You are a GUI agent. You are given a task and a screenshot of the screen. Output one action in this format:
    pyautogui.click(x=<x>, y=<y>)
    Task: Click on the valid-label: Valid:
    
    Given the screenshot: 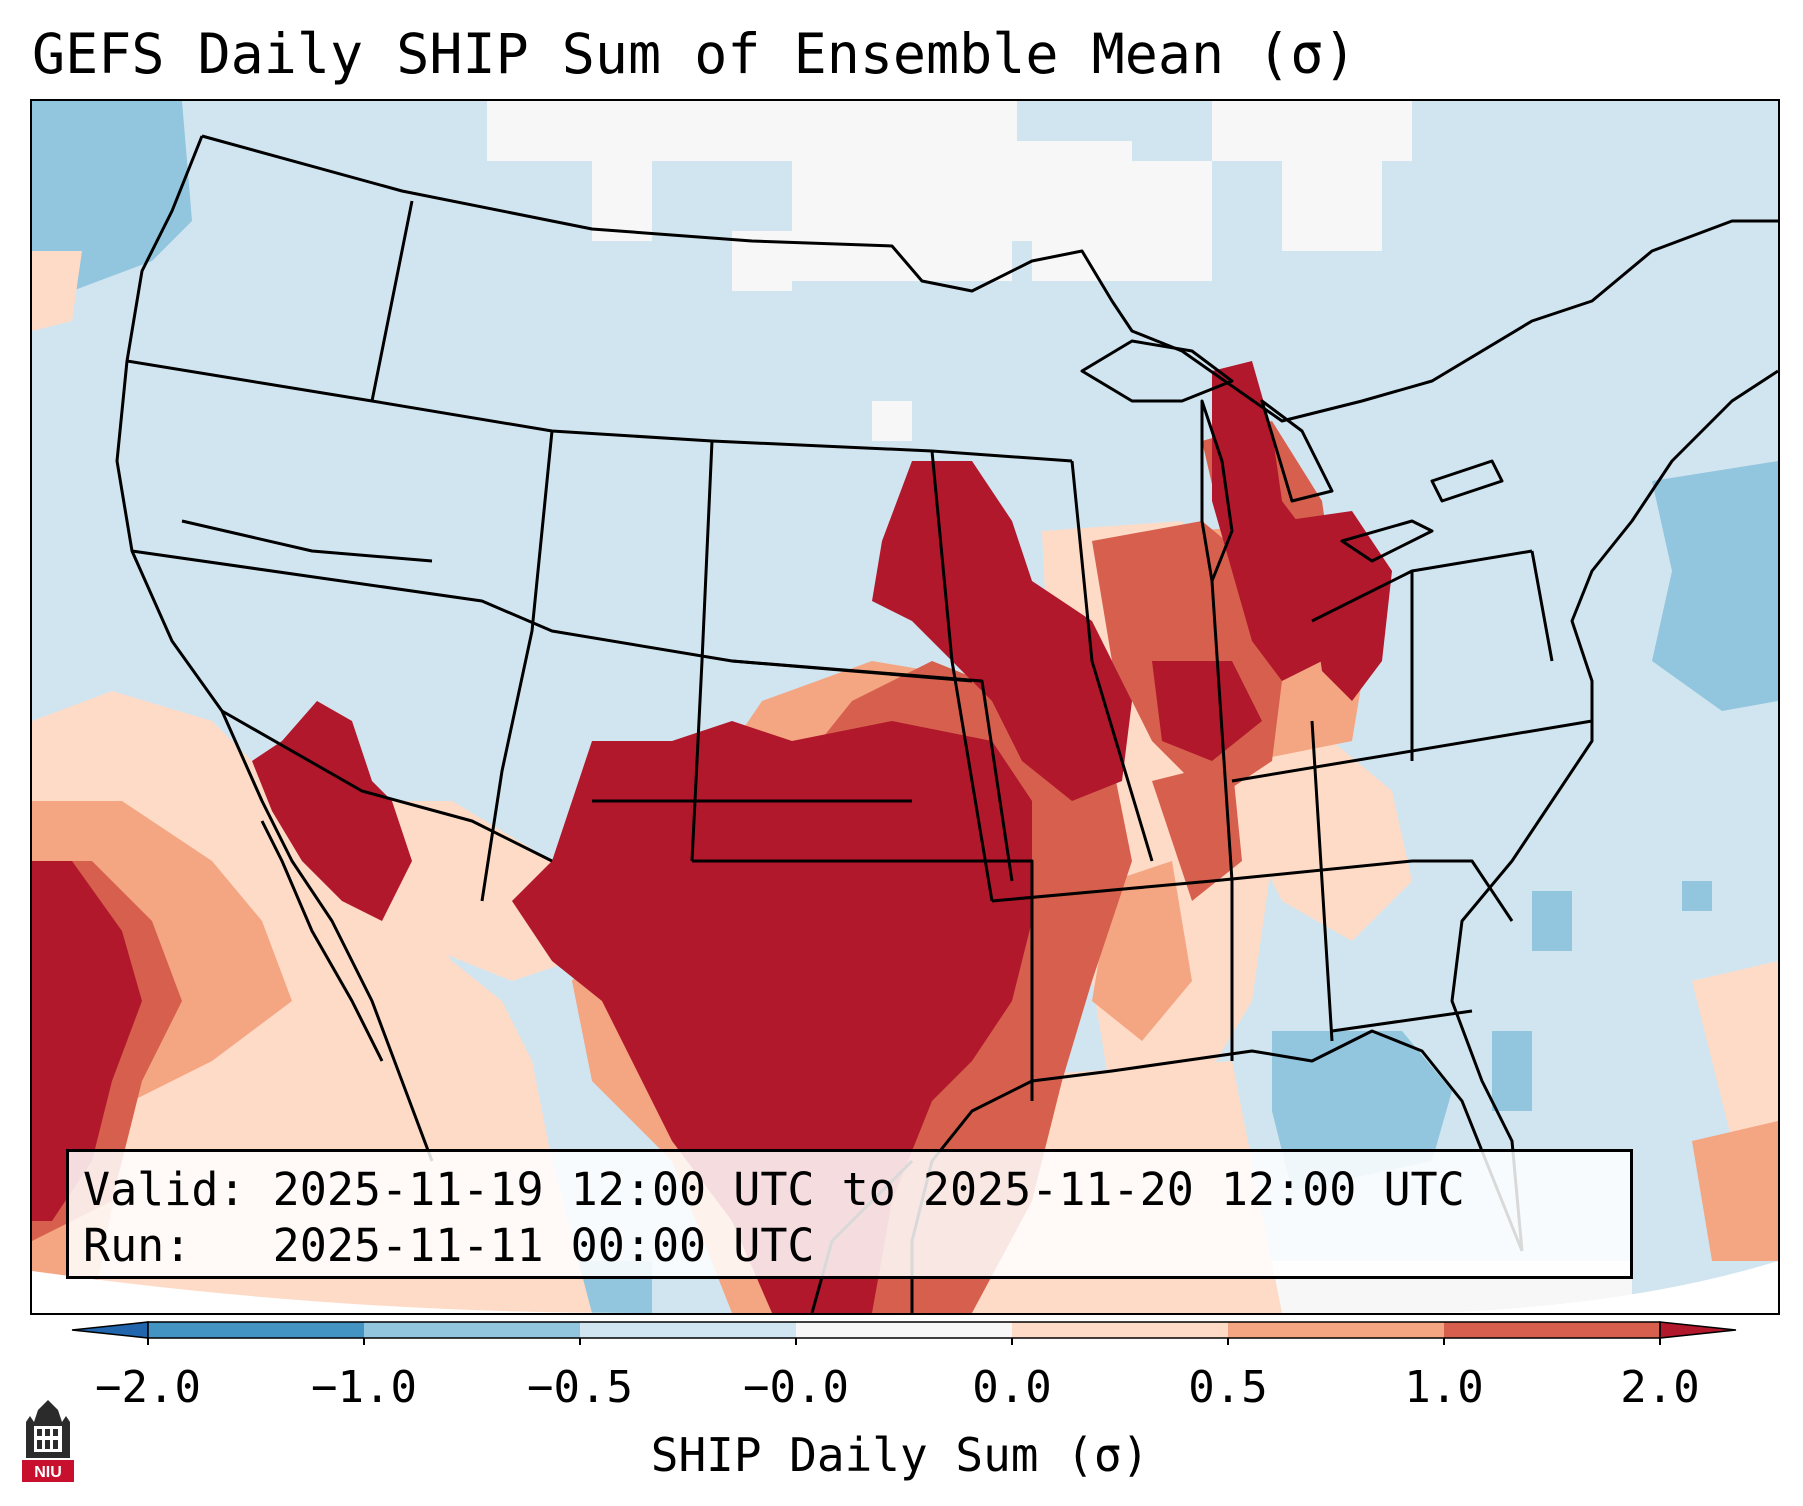 What is the action you would take?
    pyautogui.click(x=164, y=1189)
    